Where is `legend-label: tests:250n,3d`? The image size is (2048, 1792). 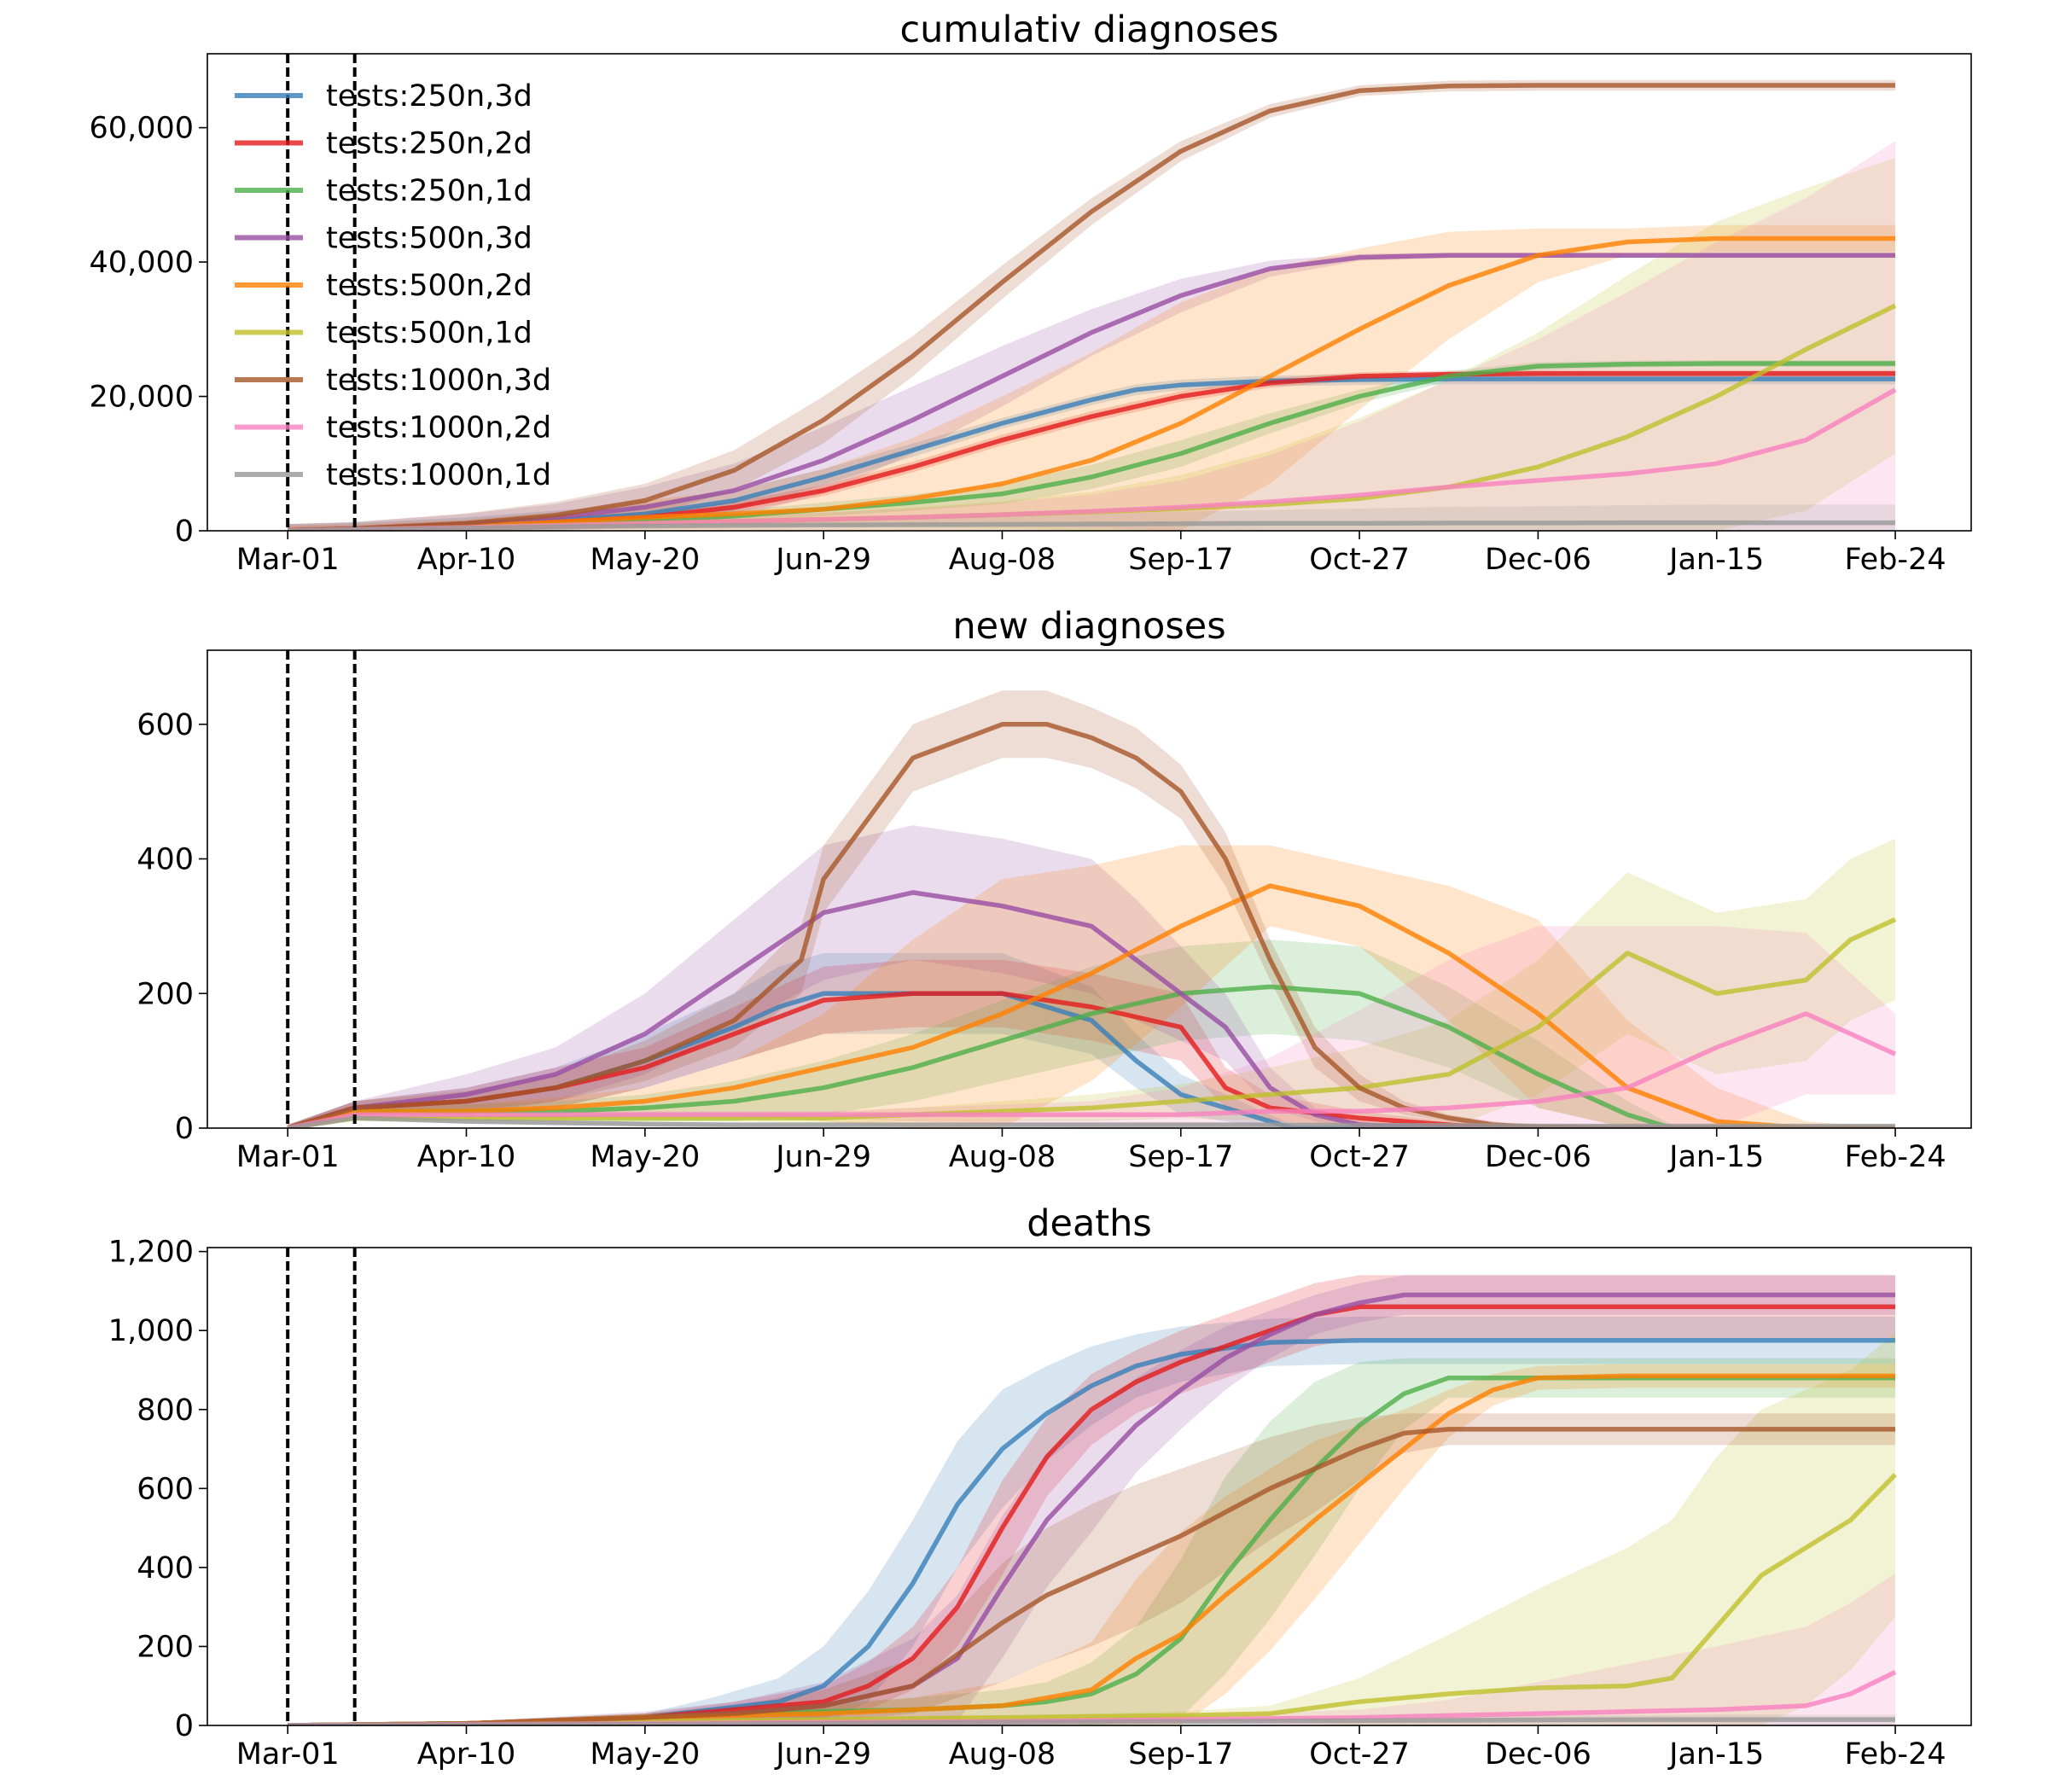 legend-label: tests:250n,3d is located at coordinates (429, 96).